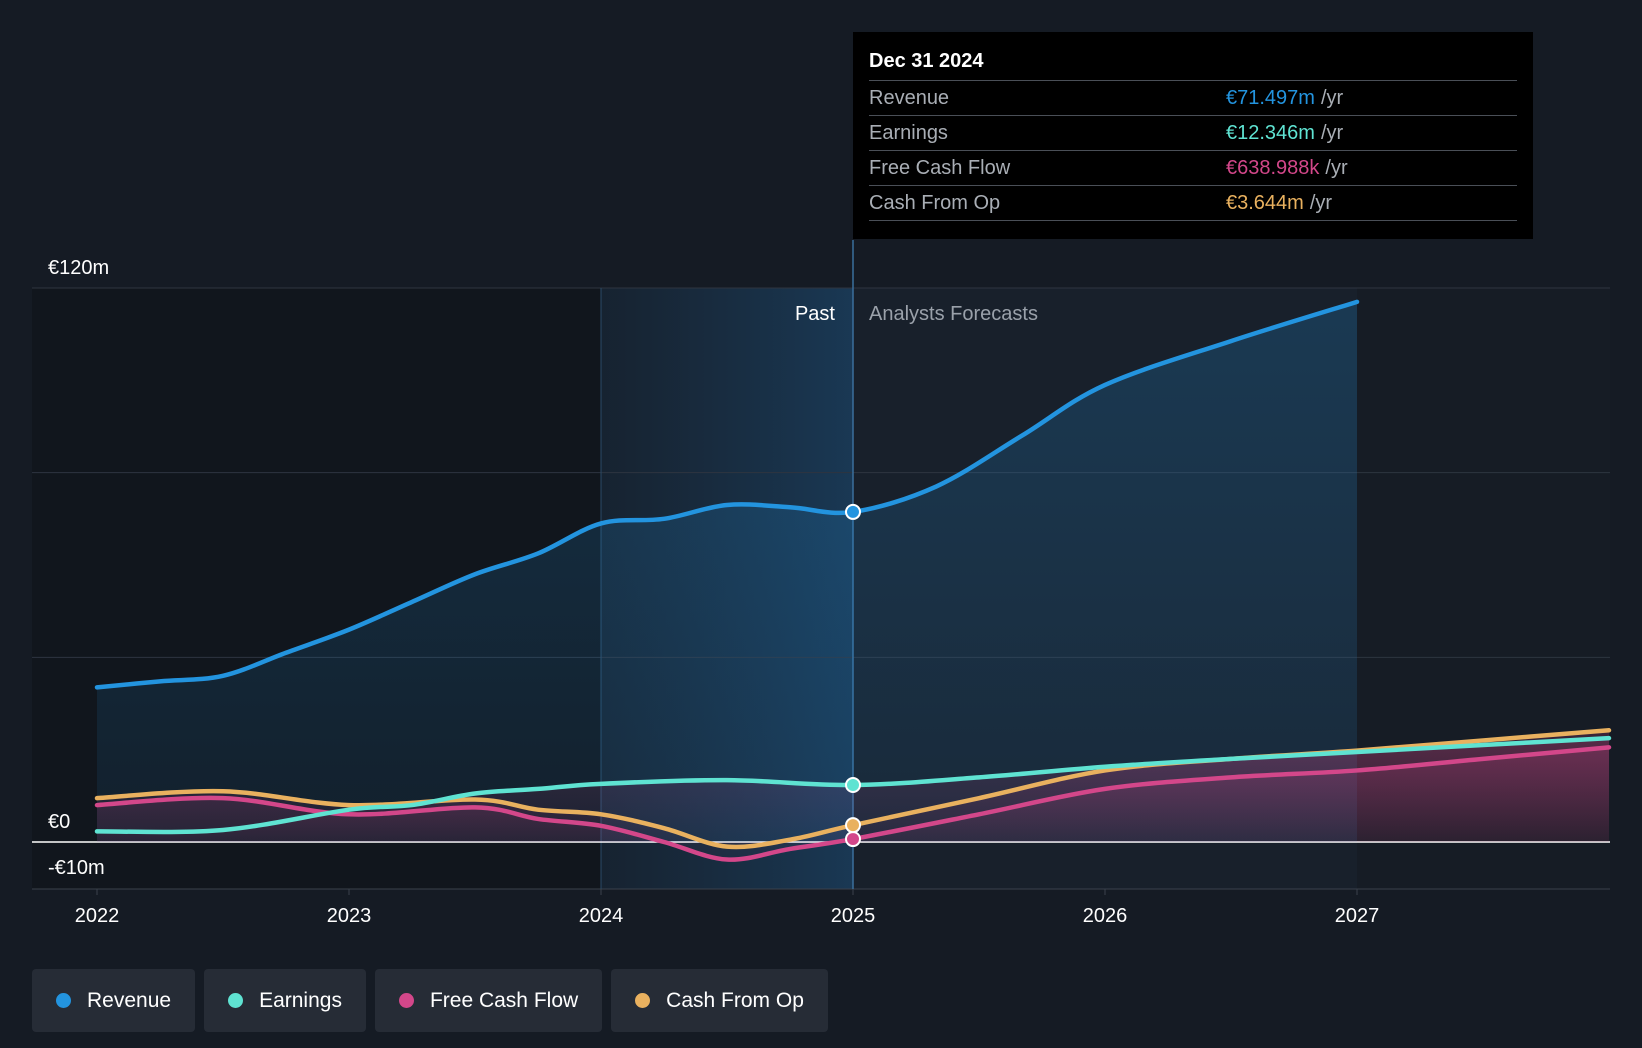  Describe the element at coordinates (601, 916) in the screenshot. I see `x-tick-label: 2024` at that location.